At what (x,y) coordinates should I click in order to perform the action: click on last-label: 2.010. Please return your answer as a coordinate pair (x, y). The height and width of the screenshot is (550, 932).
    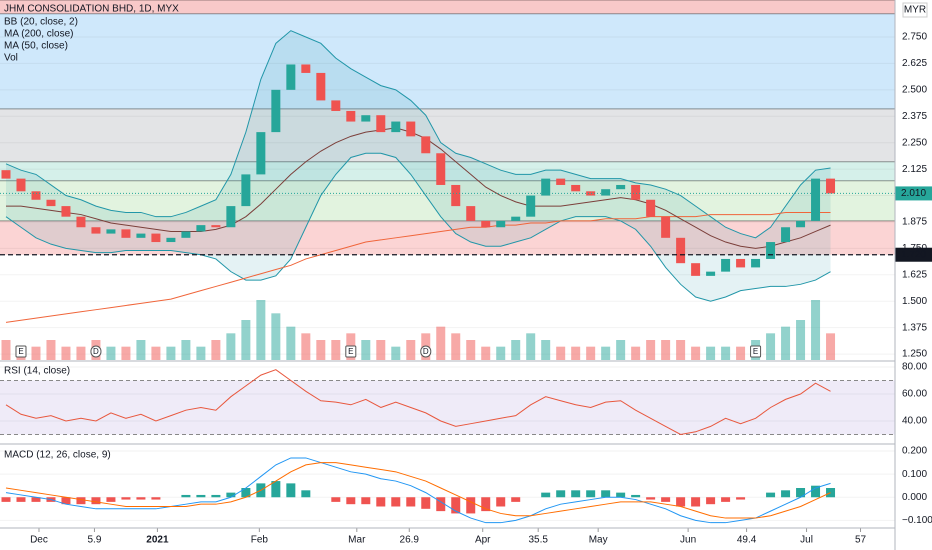
    Looking at the image, I should click on (913, 193).